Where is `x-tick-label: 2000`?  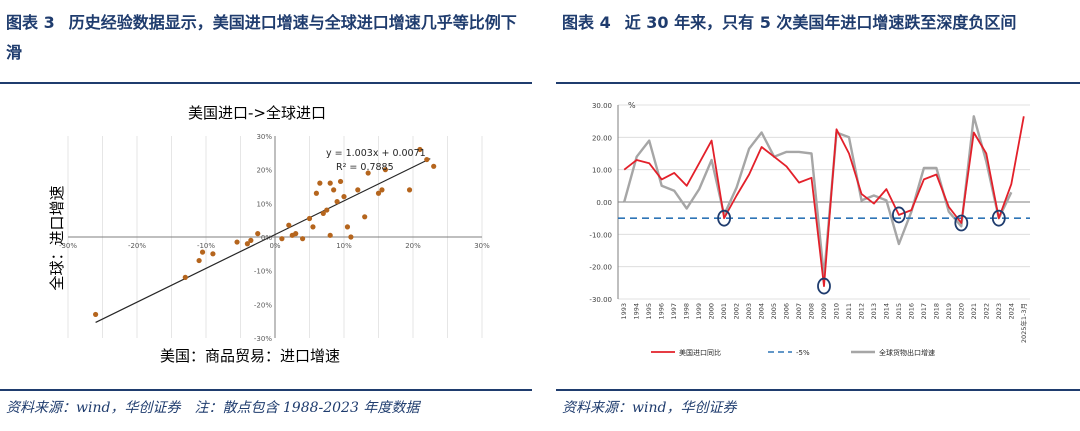 x-tick-label: 2000 is located at coordinates (712, 311).